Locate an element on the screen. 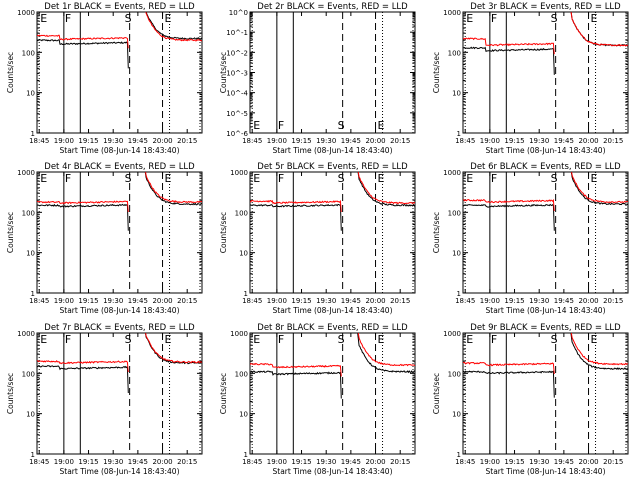 The image size is (640, 480). panel-title: Det 3r BLACK = Events, RED = LLD is located at coordinates (545, 7).